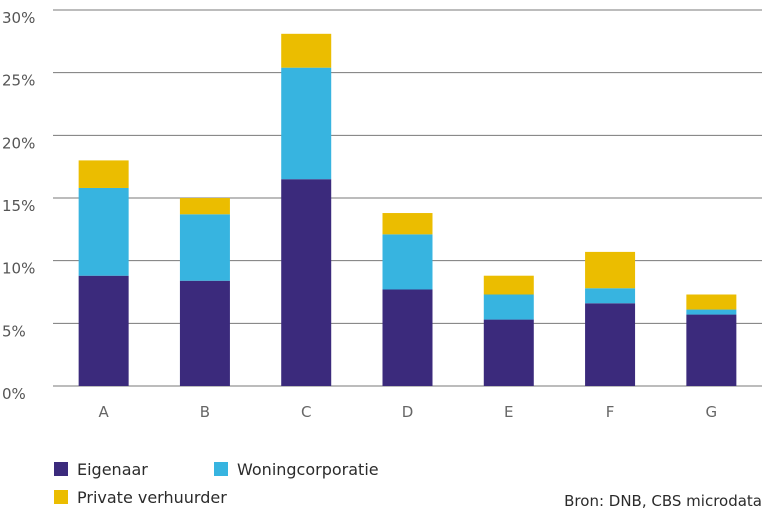 This screenshot has width=762, height=509. What do you see at coordinates (152, 497) in the screenshot?
I see `legend-label: Private verhuurder` at bounding box center [152, 497].